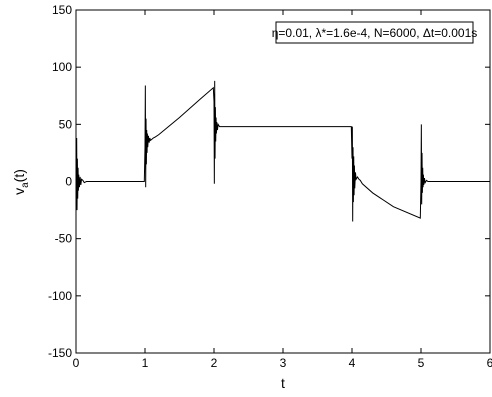  What do you see at coordinates (489, 363) in the screenshot?
I see `x-tick-label: 6` at bounding box center [489, 363].